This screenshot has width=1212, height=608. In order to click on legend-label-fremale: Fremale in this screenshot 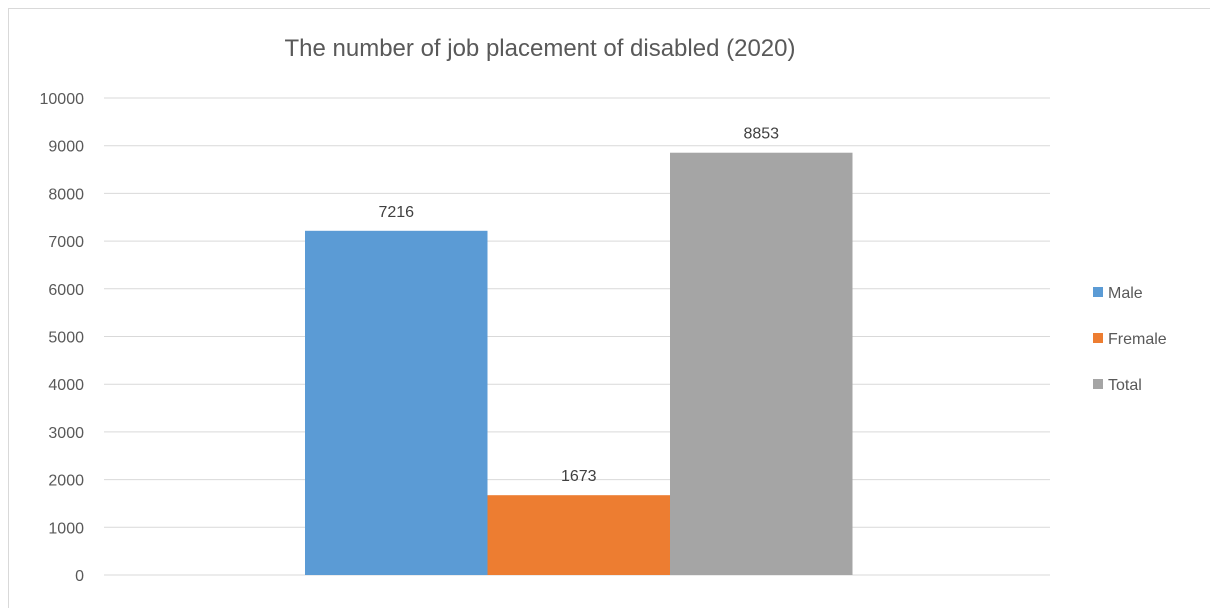, I will do `click(1137, 339)`.